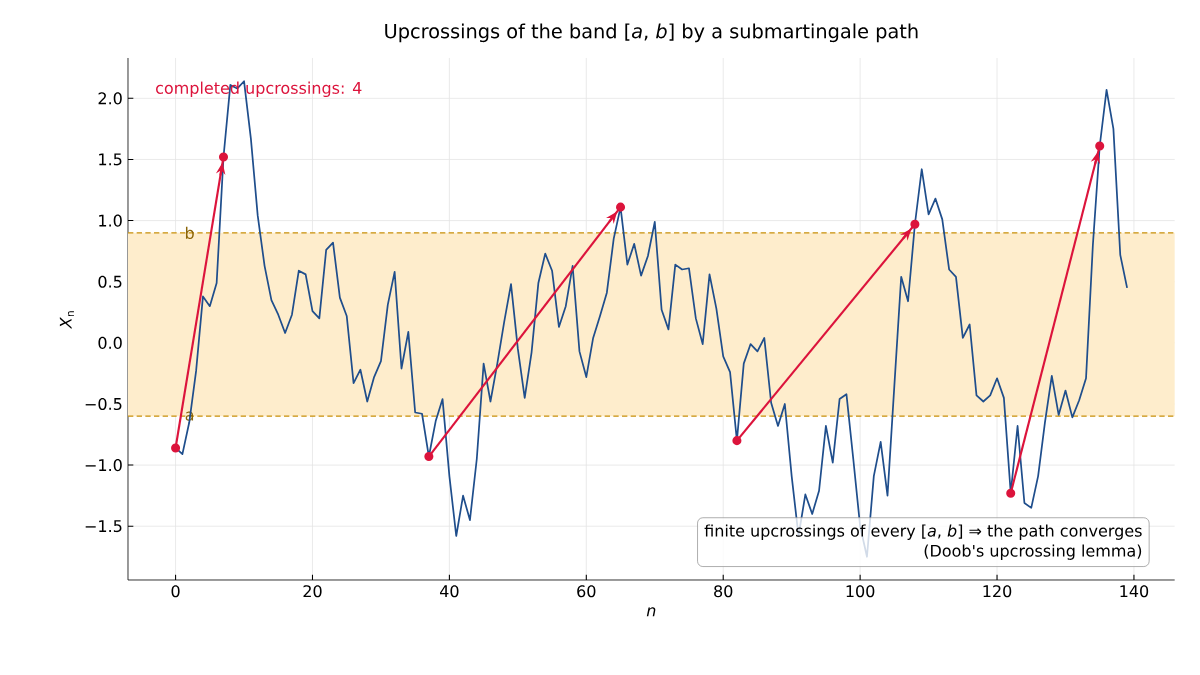 This screenshot has width=1200, height=675. What do you see at coordinates (651, 33) in the screenshot?
I see `chart-title: Upcrossings of the band [a, b] by a submartingale path` at bounding box center [651, 33].